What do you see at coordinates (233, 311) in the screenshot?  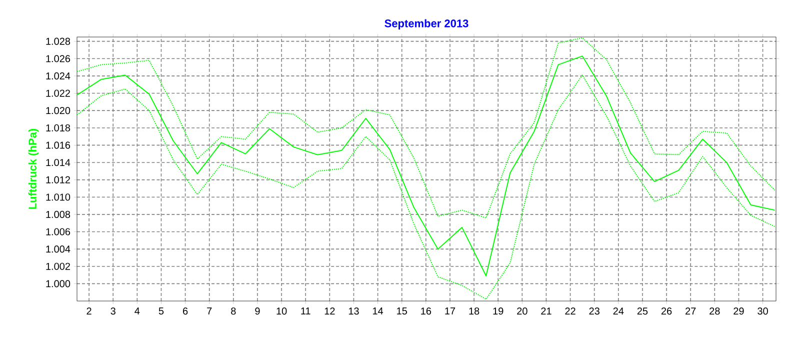 I see `x-tick-label: 8` at bounding box center [233, 311].